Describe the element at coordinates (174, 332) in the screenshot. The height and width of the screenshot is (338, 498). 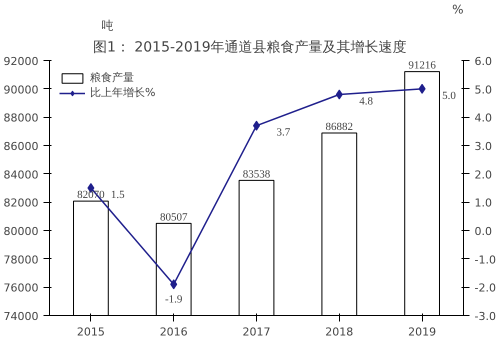
I see `x-tick-label: 2016` at that location.